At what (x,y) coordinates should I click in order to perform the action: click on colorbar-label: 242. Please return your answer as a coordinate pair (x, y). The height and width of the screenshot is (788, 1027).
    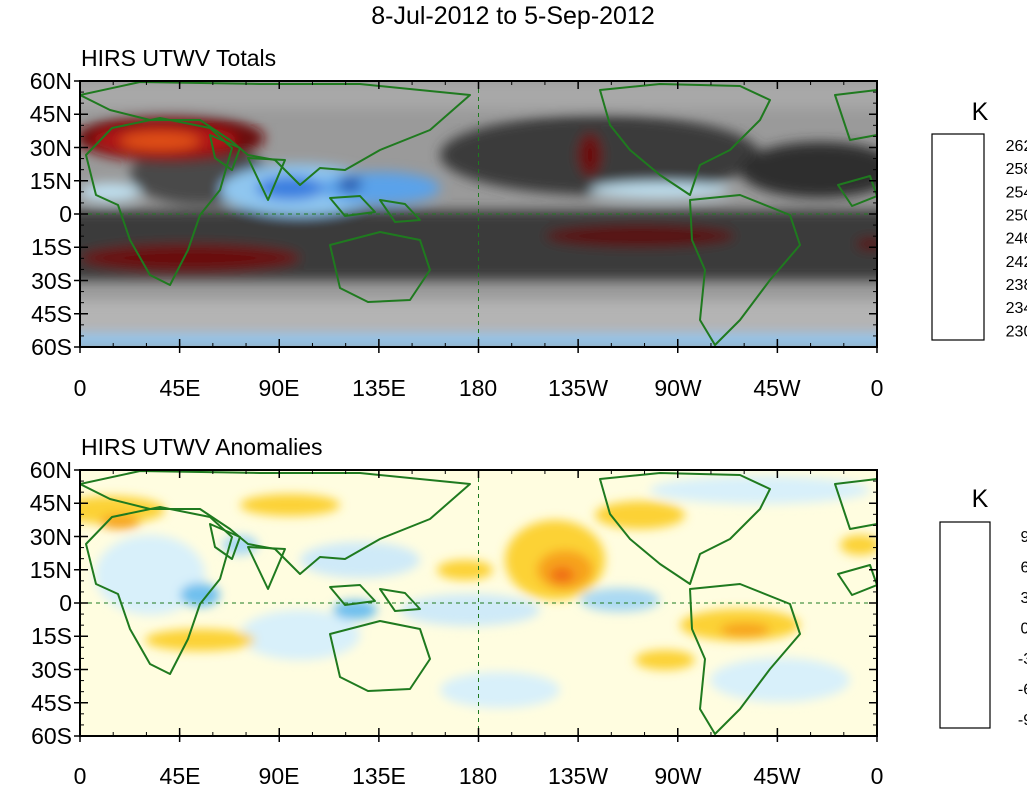
    Looking at the image, I should click on (1016, 262).